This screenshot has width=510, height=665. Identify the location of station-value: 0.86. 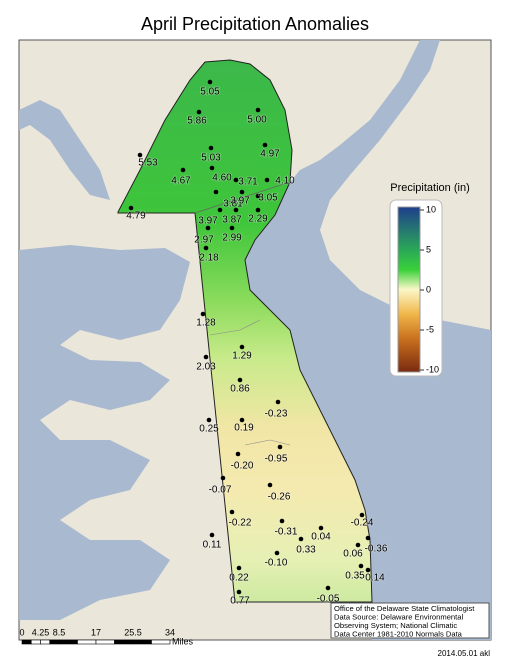
(240, 389).